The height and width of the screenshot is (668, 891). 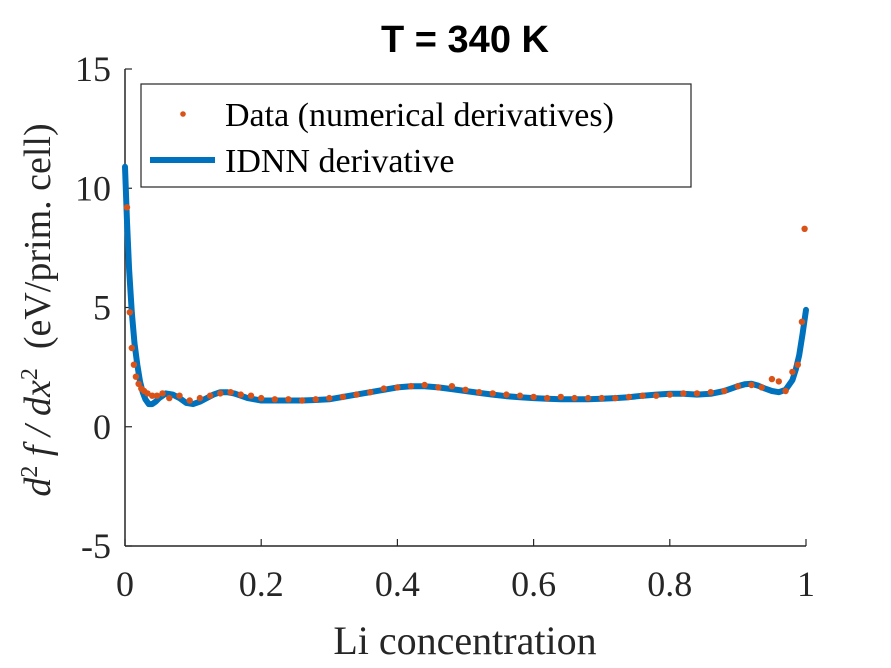 What do you see at coordinates (38, 245) in the screenshot?
I see `y-label-units: (eV/prim. cell)` at bounding box center [38, 245].